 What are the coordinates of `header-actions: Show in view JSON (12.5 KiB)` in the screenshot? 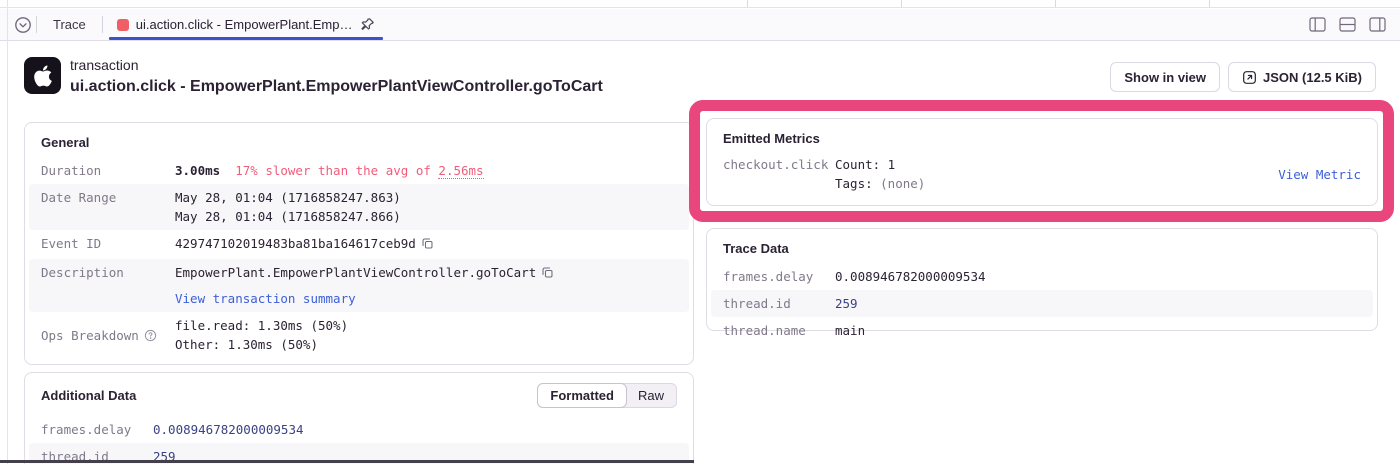 It's located at (1243, 77).